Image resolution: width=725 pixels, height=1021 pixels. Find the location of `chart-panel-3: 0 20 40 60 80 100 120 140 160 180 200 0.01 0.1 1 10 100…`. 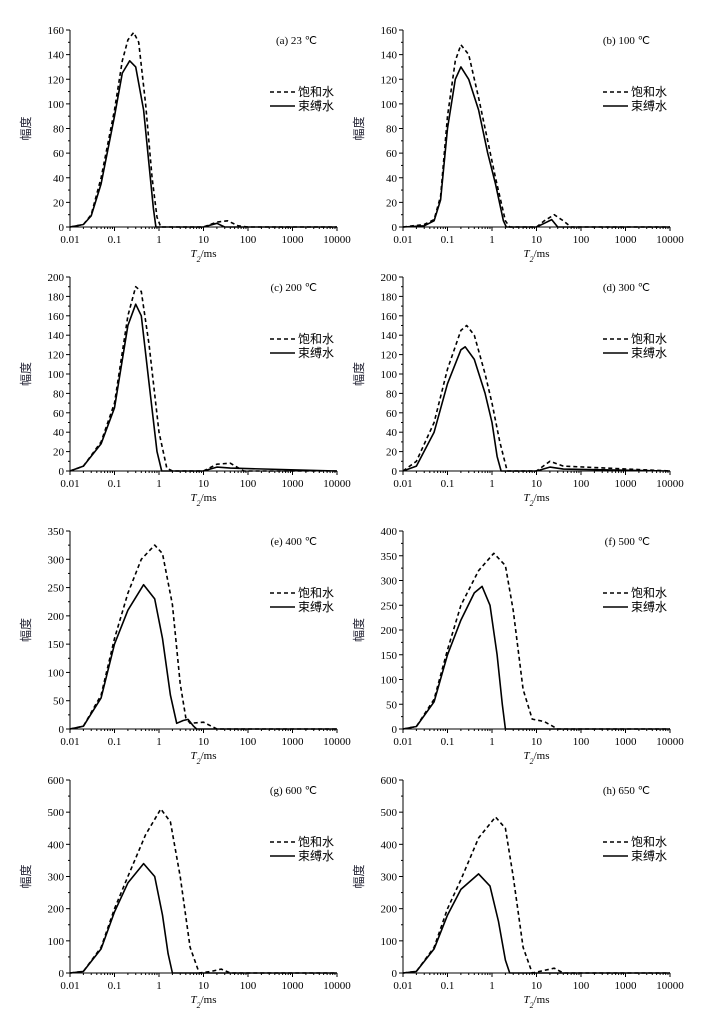

chart-panel-3: 0 20 40 60 80 100 120 140 160 180 200 0.01 0.1 1 10 100… is located at coordinates (517, 390).